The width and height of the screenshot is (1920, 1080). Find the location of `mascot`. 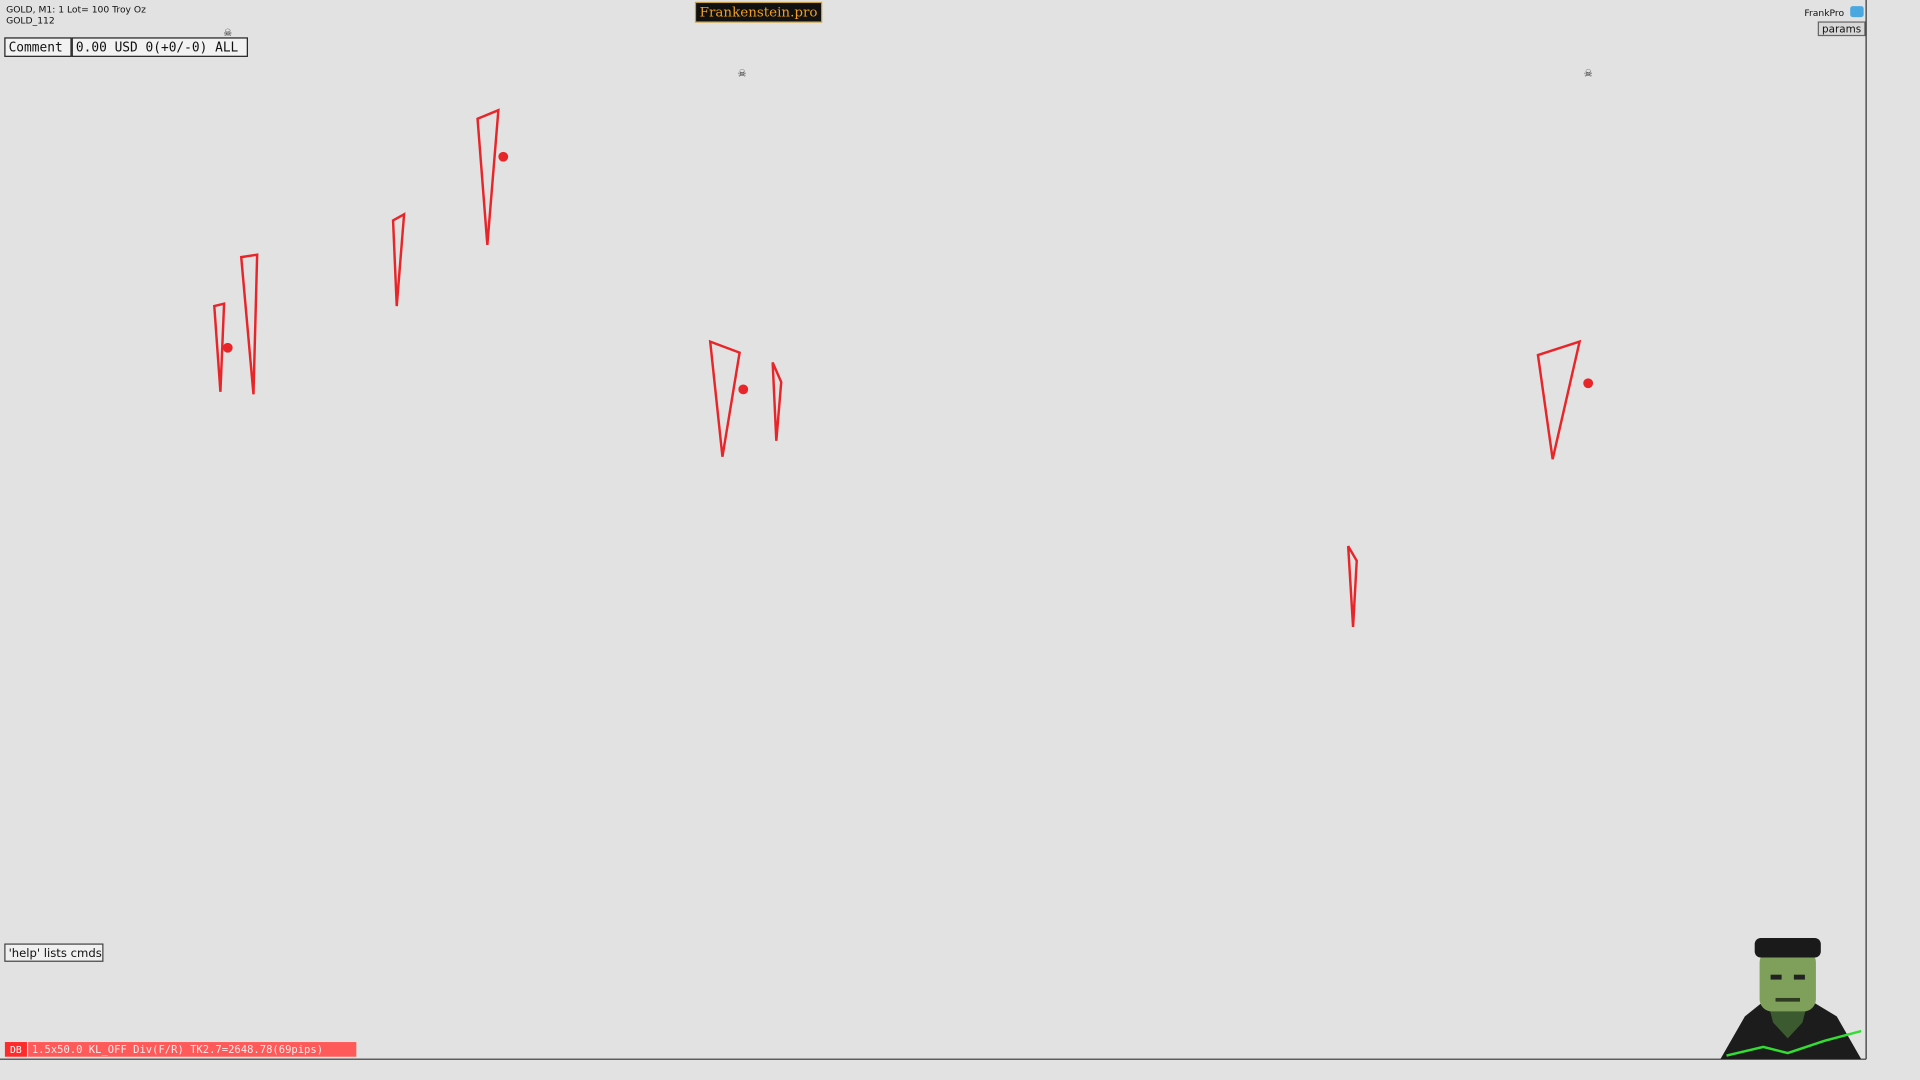

mascot is located at coordinates (1791, 998).